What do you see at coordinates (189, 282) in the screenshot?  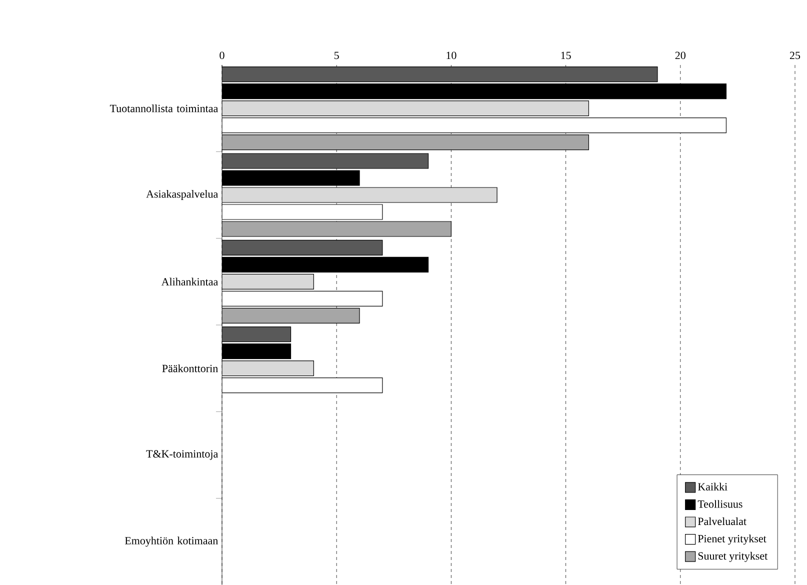 I see `y-tick-label: Alihankintaa` at bounding box center [189, 282].